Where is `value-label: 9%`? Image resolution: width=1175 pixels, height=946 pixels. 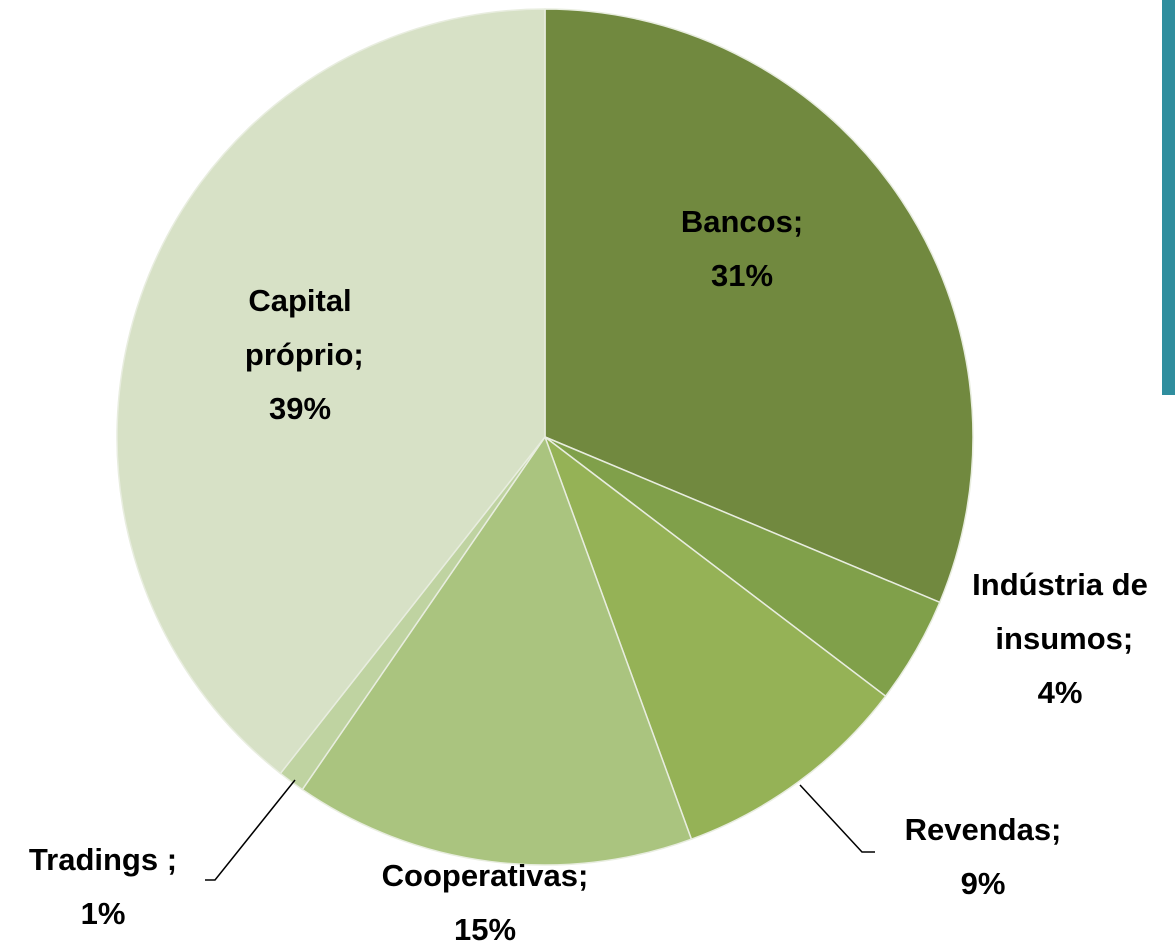
value-label: 9% is located at coordinates (983, 883).